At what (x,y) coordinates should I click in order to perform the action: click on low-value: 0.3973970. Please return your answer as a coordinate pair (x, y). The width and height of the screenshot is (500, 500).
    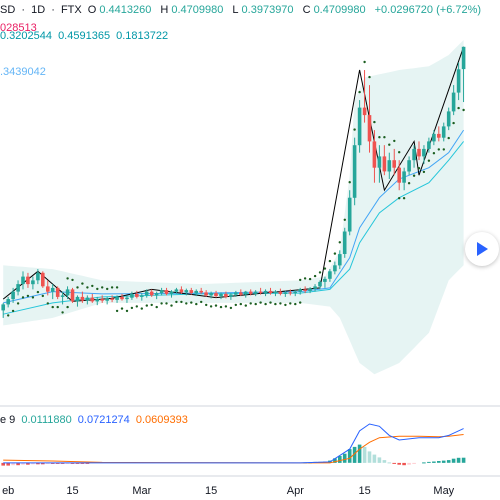
    Looking at the image, I should click on (267, 10).